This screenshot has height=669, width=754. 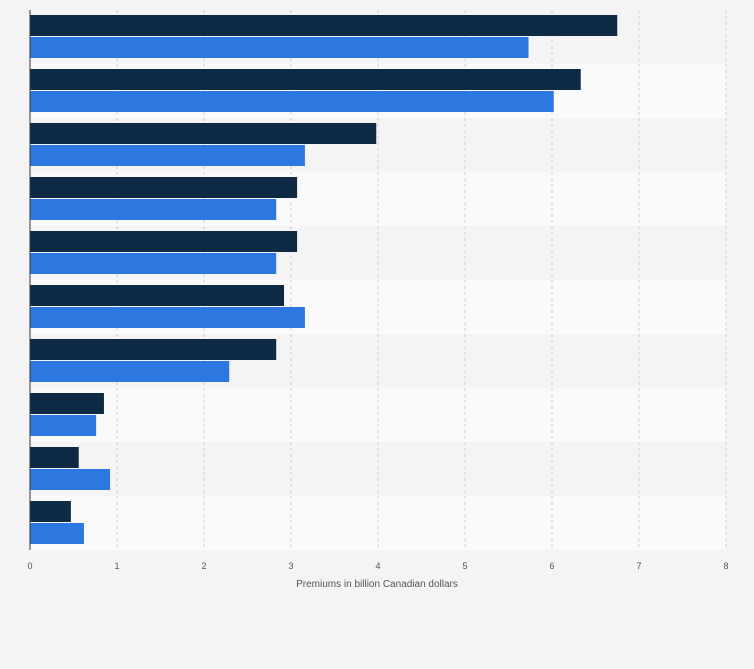 I want to click on x-axis-title: Premiums in billion Canadian dollars, so click(x=377, y=584).